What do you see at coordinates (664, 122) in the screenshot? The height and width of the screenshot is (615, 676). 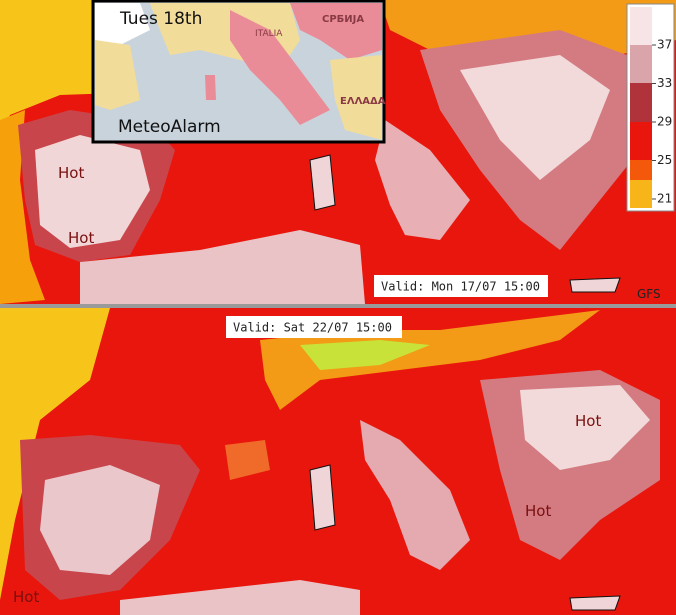 I see `colorbar-tick-label: 29` at bounding box center [664, 122].